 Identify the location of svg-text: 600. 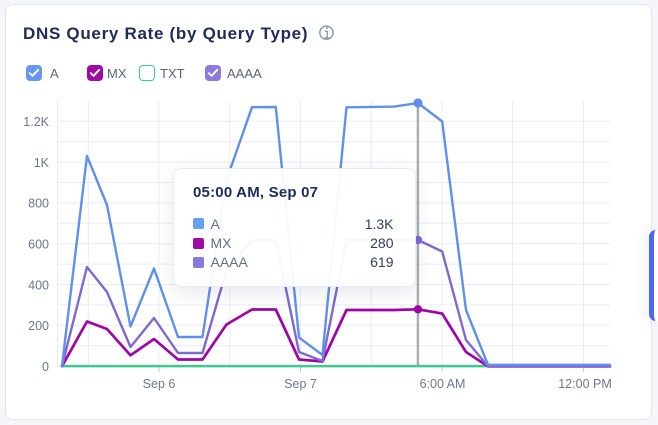
(38, 245).